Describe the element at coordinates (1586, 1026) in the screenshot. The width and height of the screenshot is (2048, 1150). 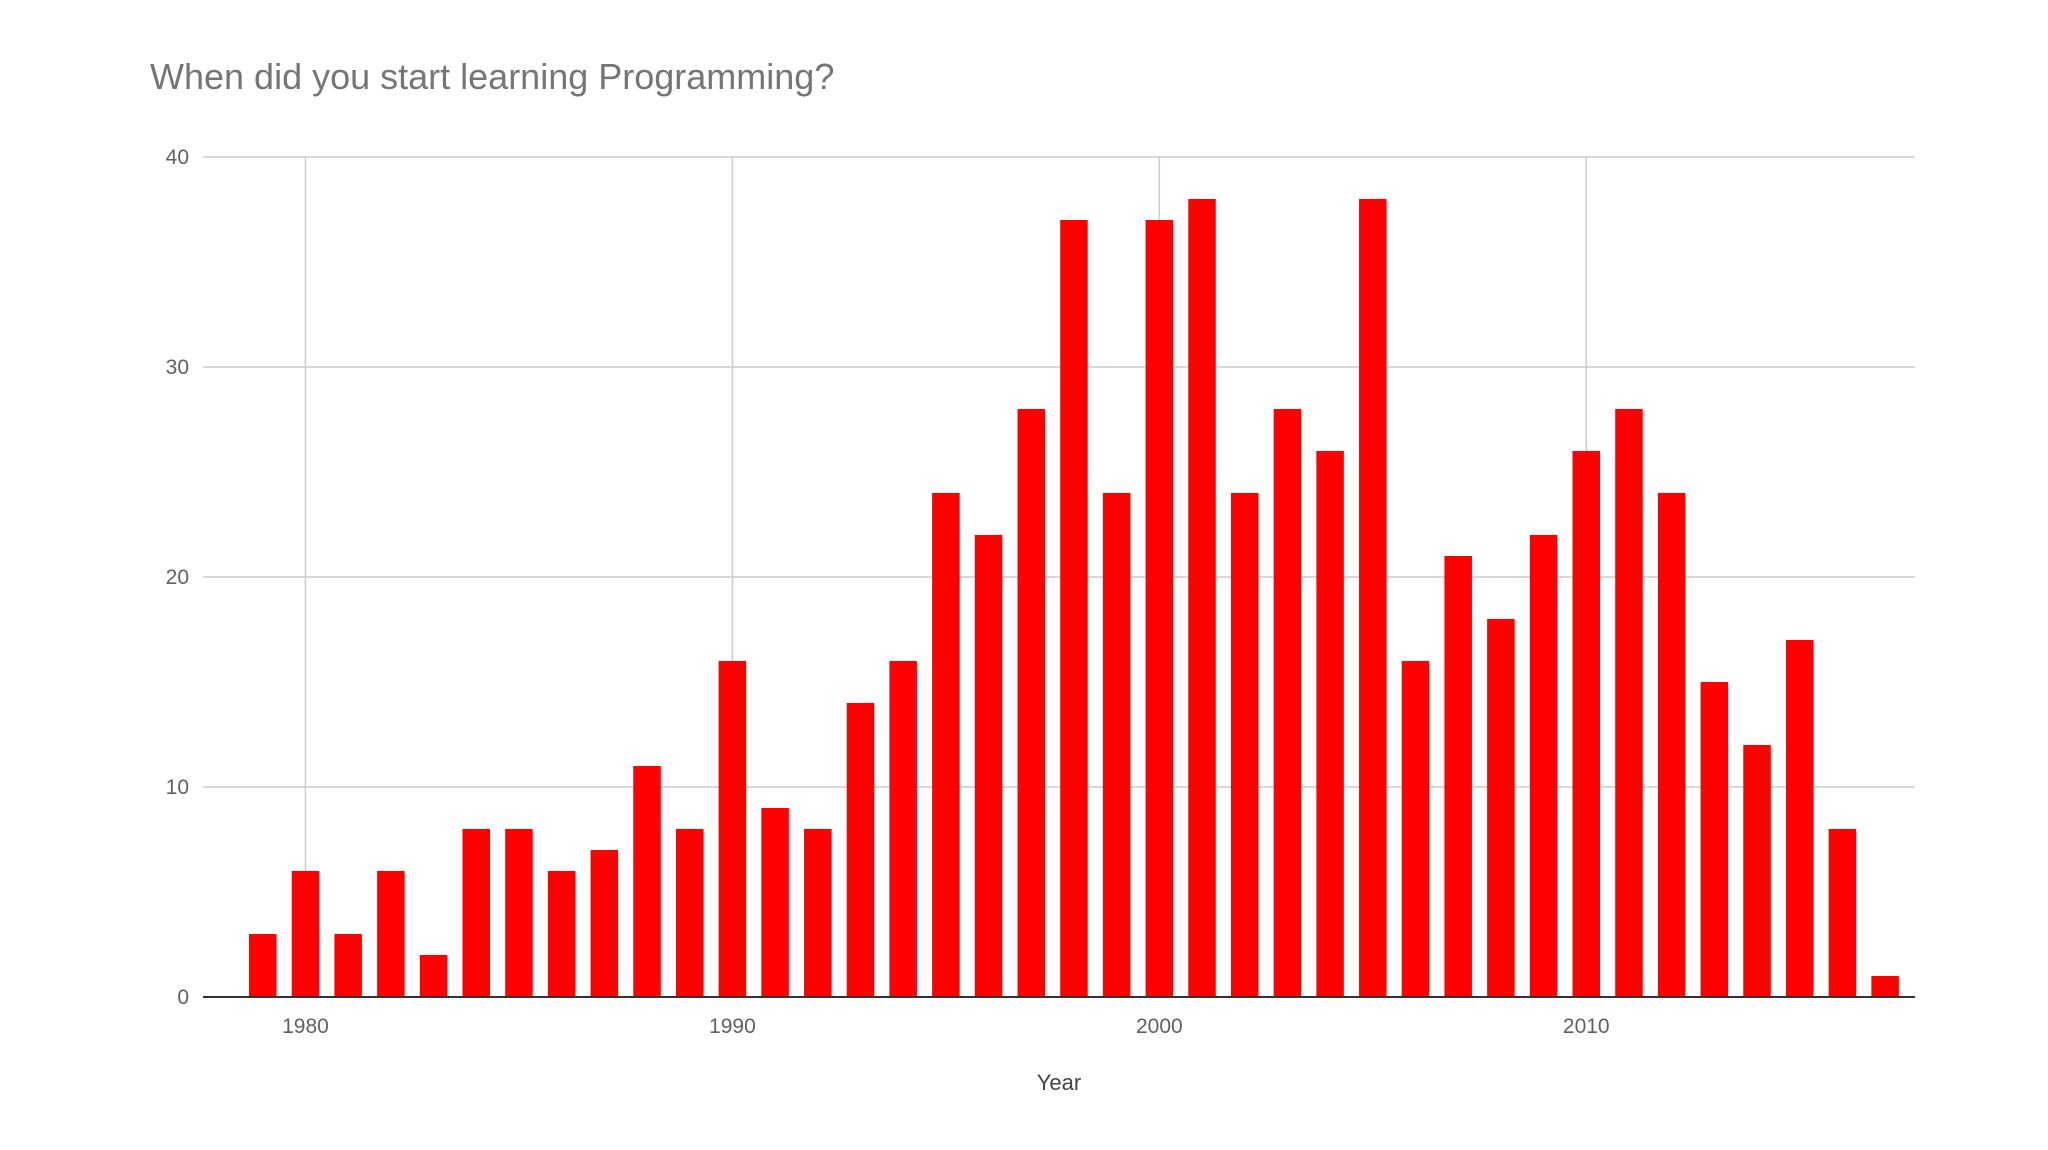
I see `x-tick-label: 2010` at that location.